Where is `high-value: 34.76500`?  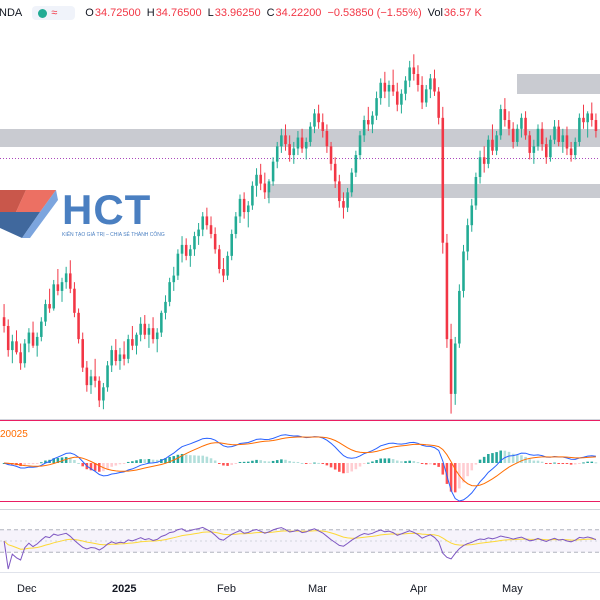
high-value: 34.76500 is located at coordinates (178, 13).